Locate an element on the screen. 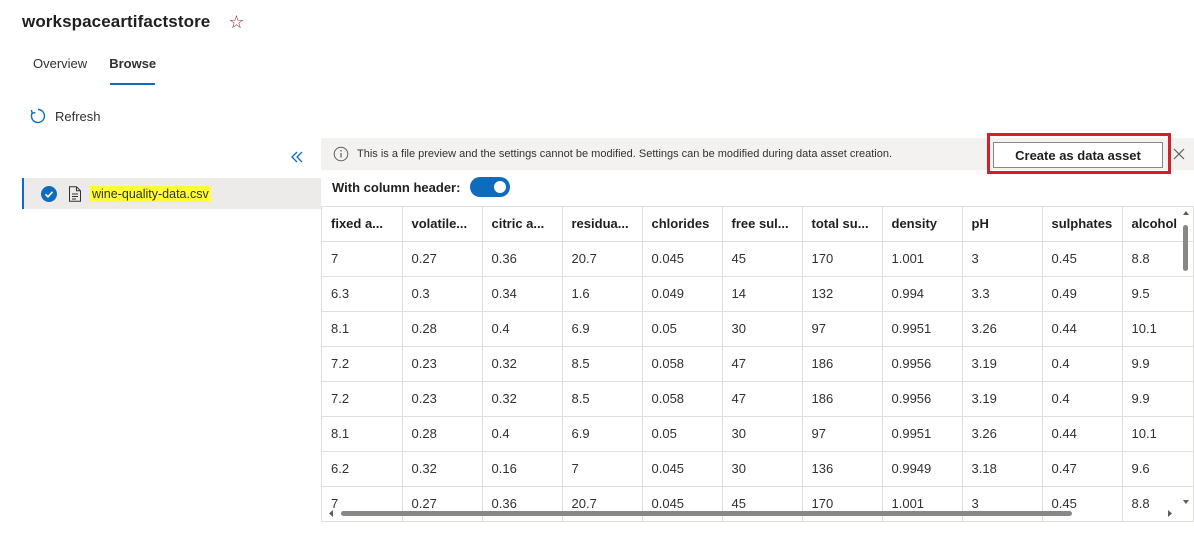 This screenshot has width=1194, height=549. scroll-left-icon is located at coordinates (331, 513).